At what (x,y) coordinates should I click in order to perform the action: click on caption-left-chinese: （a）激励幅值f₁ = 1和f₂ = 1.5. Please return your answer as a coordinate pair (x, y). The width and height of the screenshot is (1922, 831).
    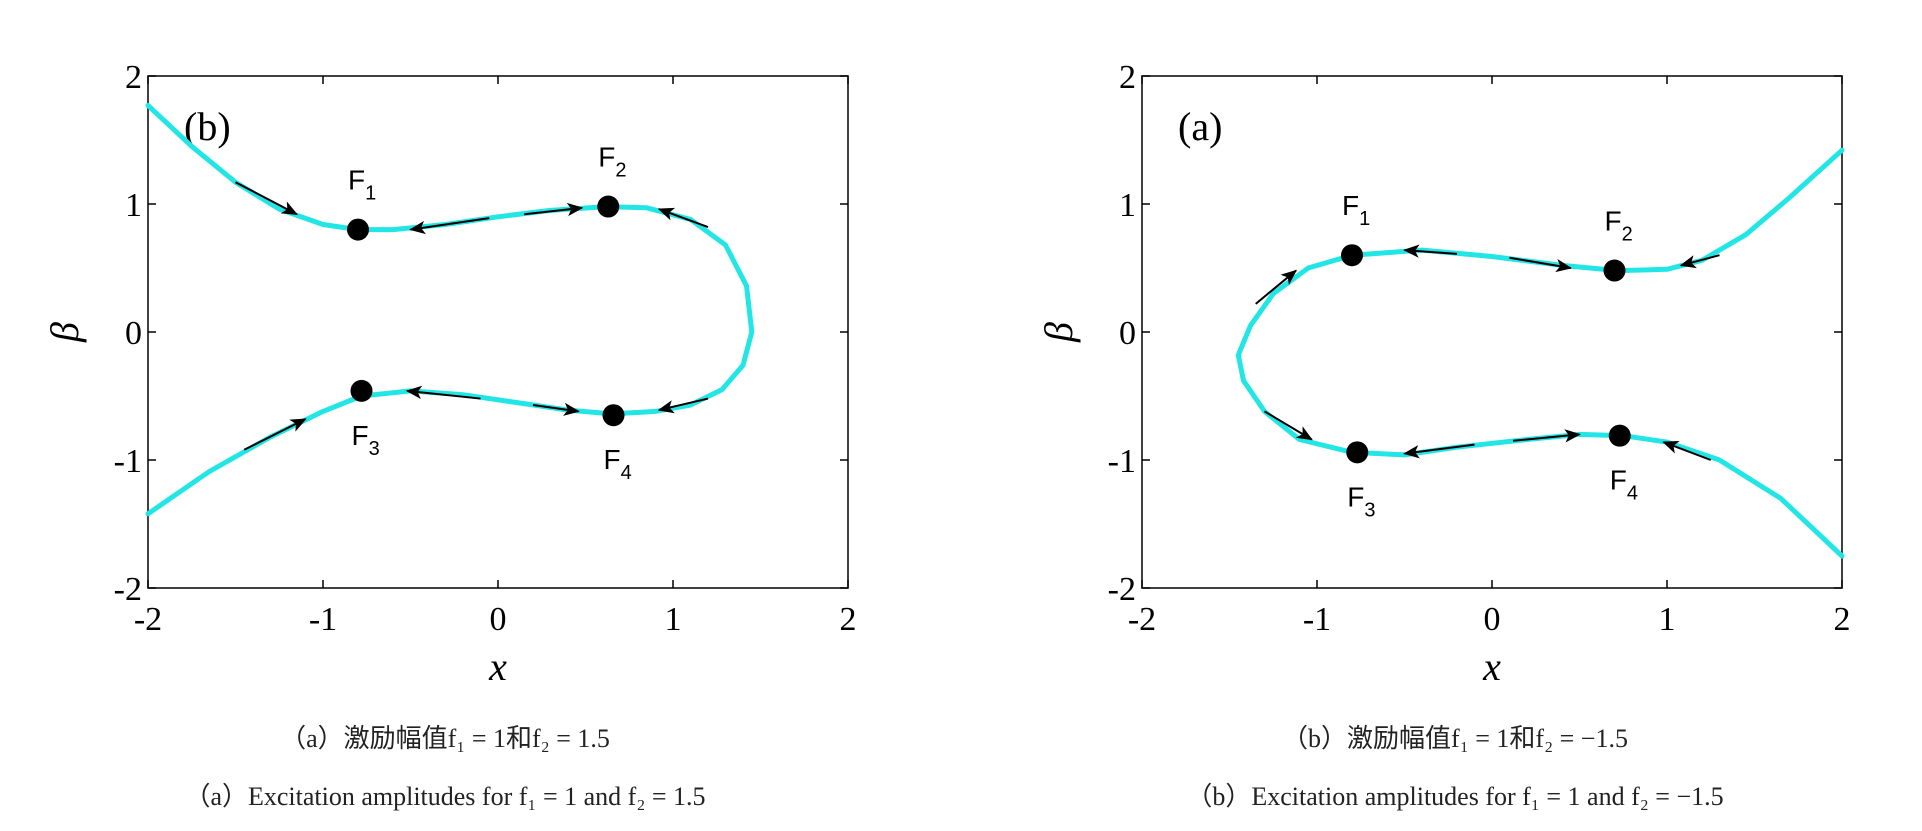
    Looking at the image, I should click on (445, 738).